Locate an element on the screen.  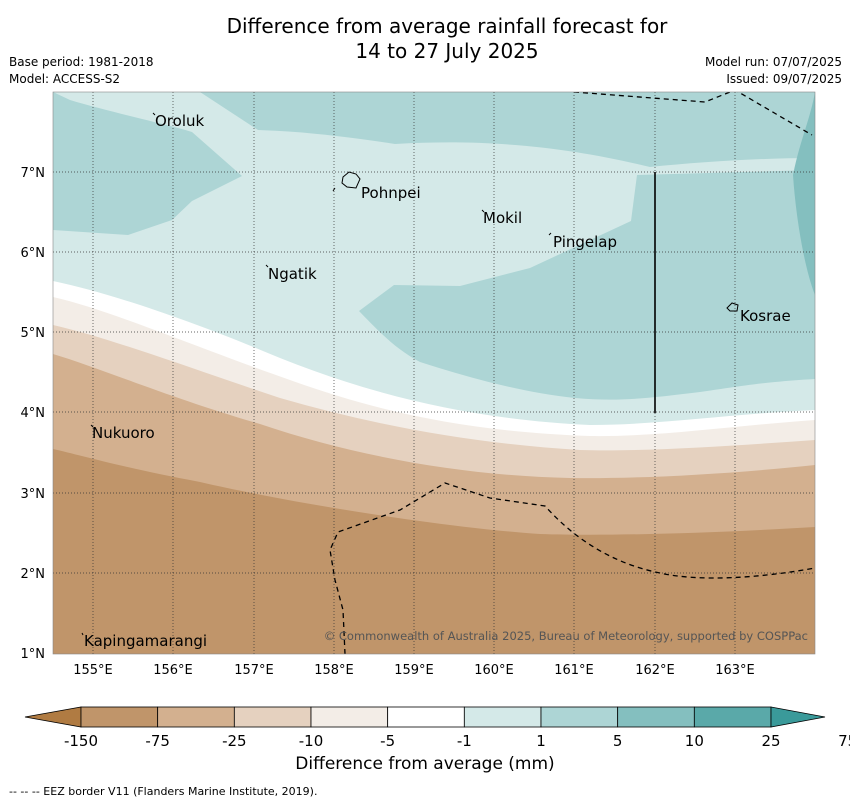
colorbar-tick-label: 1 is located at coordinates (541, 741).